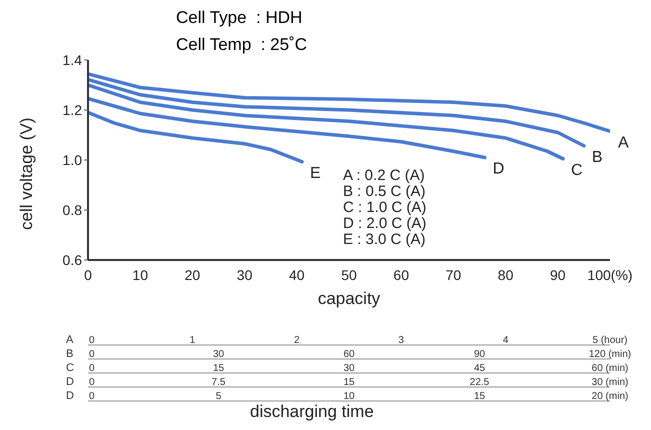  Describe the element at coordinates (384, 239) in the screenshot. I see `annotation: E : 3.0 C (A)` at that location.